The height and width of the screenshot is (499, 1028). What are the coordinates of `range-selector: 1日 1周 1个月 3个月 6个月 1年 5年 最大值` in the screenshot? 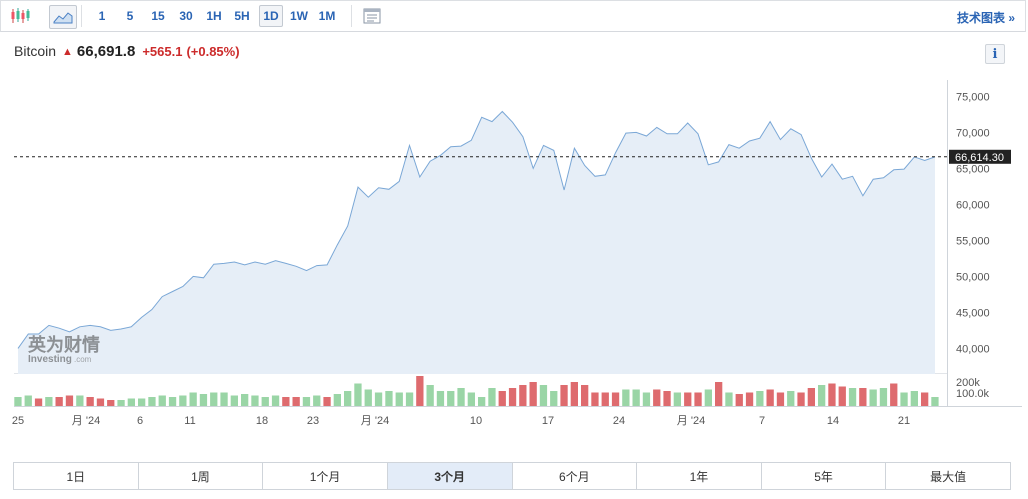 It's located at (512, 476).